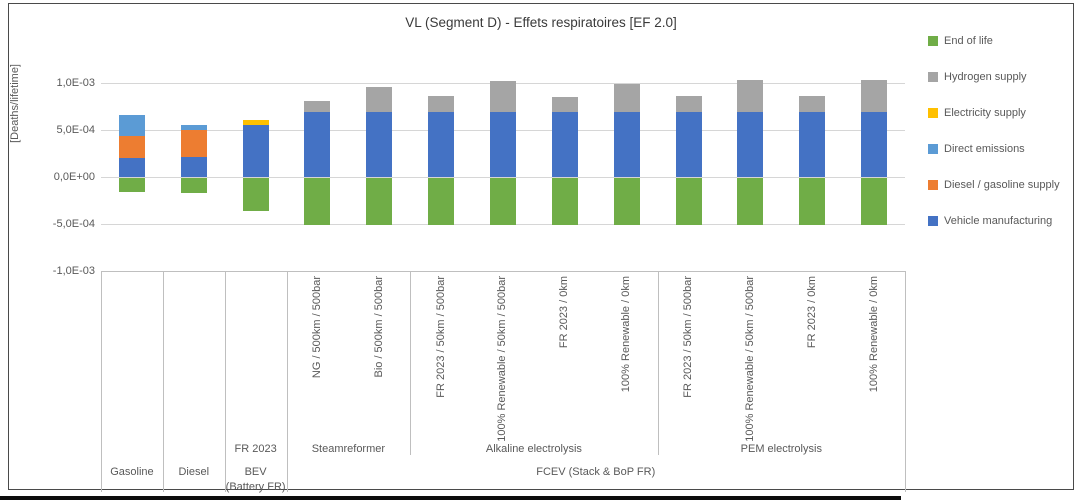  Describe the element at coordinates (75, 82) in the screenshot. I see `y-tick-label: 1,0E-03` at that location.